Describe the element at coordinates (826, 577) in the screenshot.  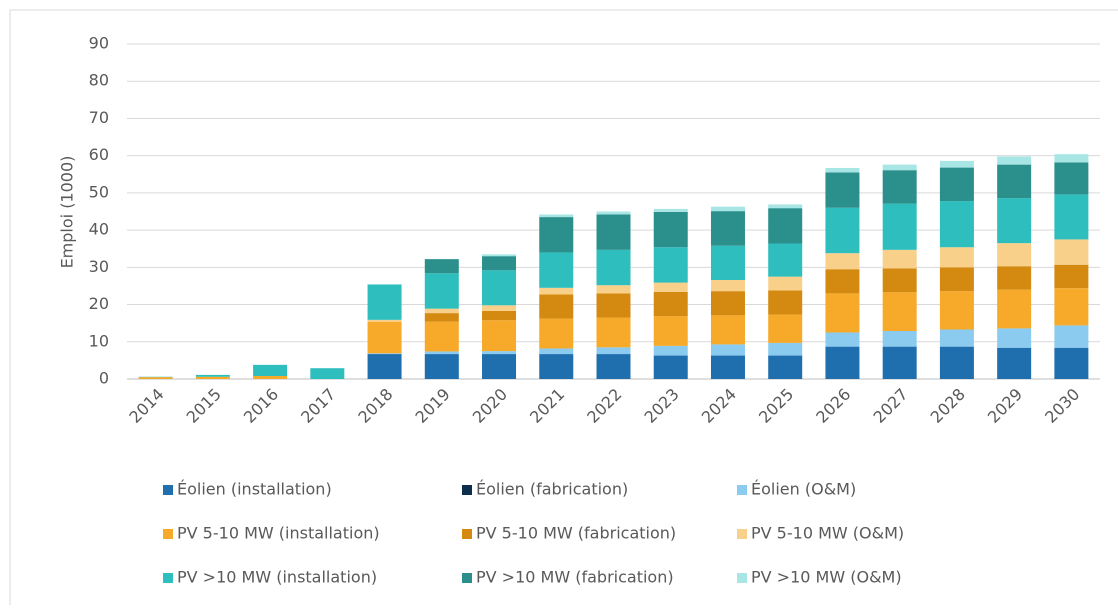
I see `legend-label: PV >10 MW (O&M)` at that location.